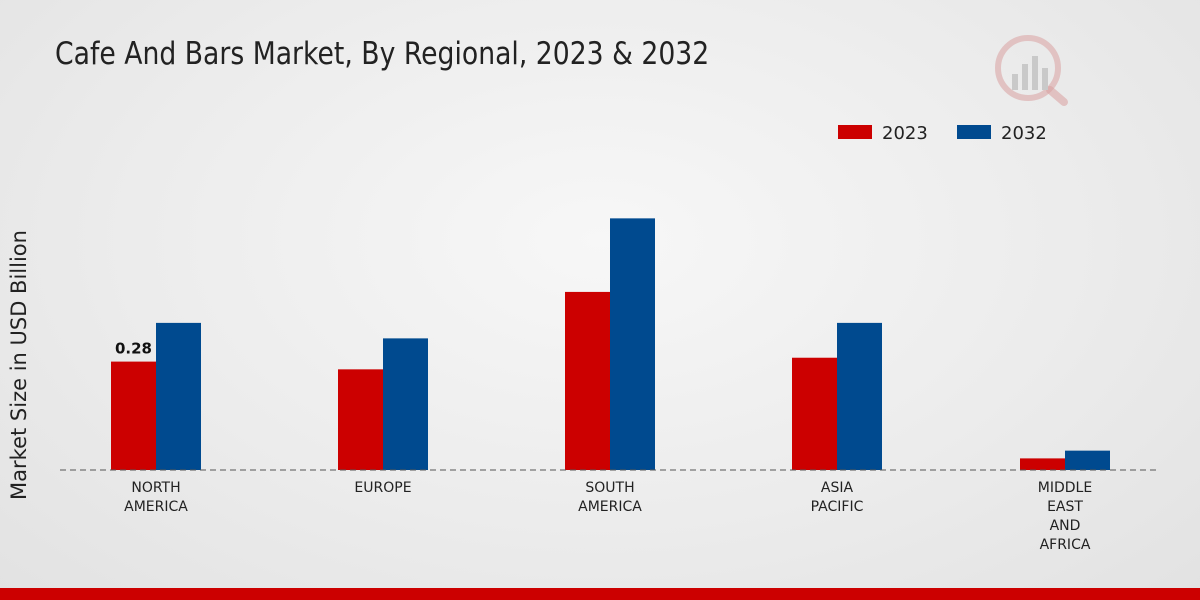  I want to click on legend: 2023 2032, so click(942, 133).